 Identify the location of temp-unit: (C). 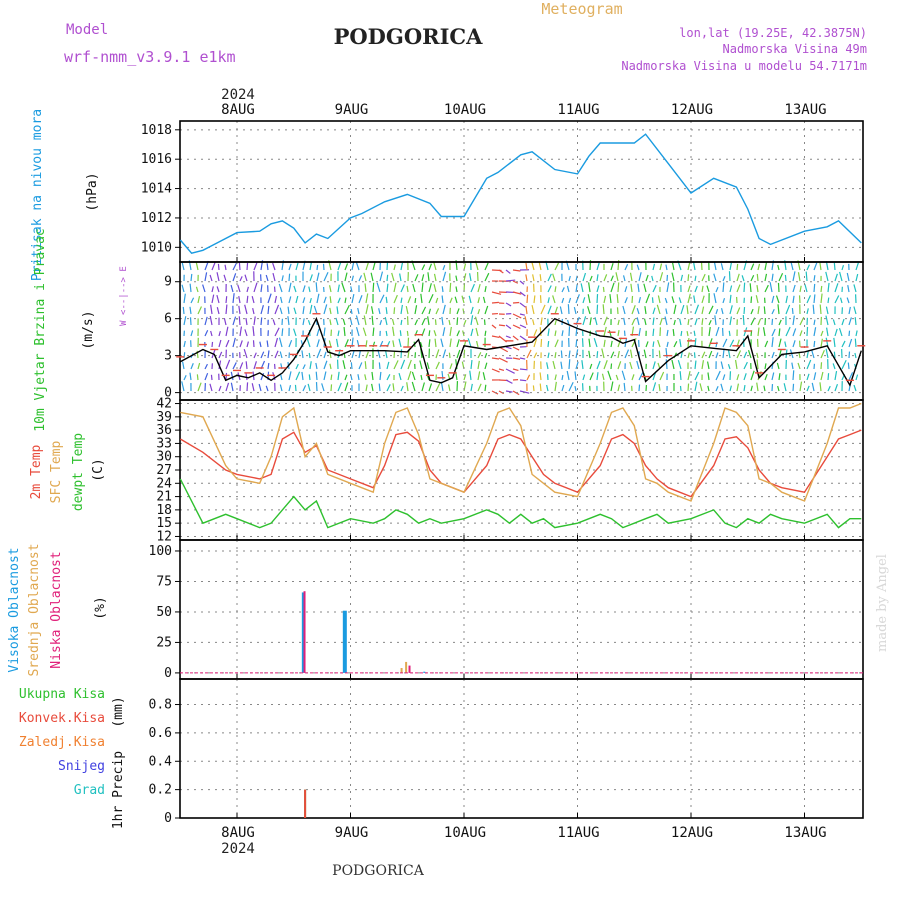
(98, 469).